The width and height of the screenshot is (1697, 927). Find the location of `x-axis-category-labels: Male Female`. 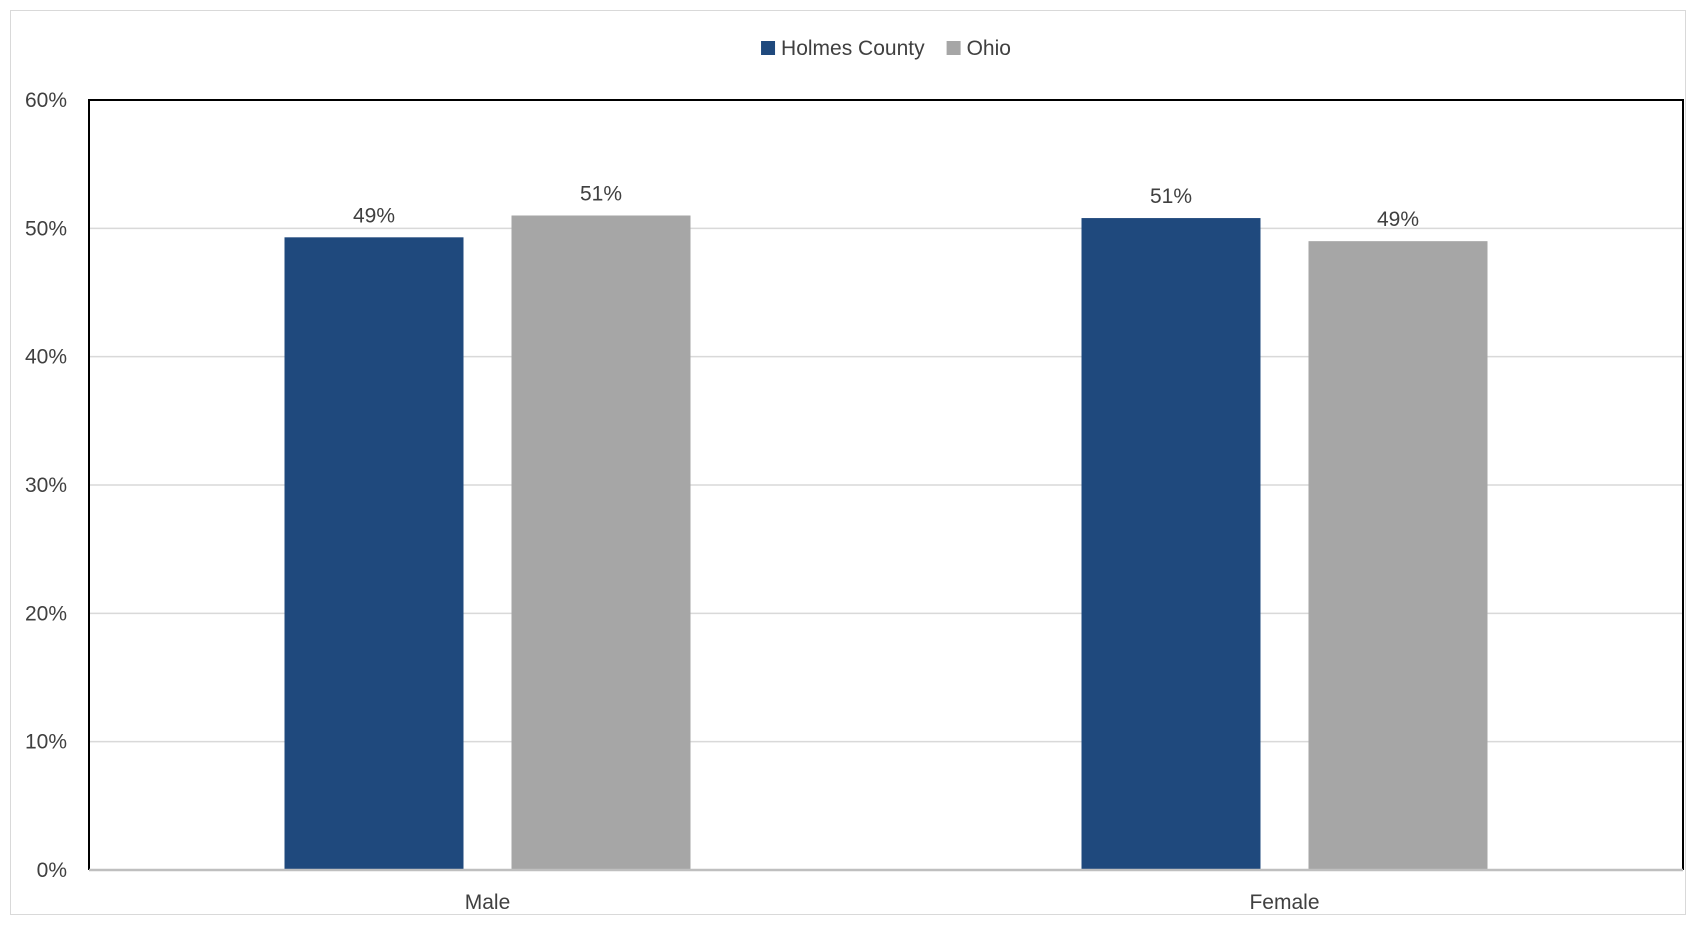

x-axis-category-labels: Male Female is located at coordinates (892, 902).